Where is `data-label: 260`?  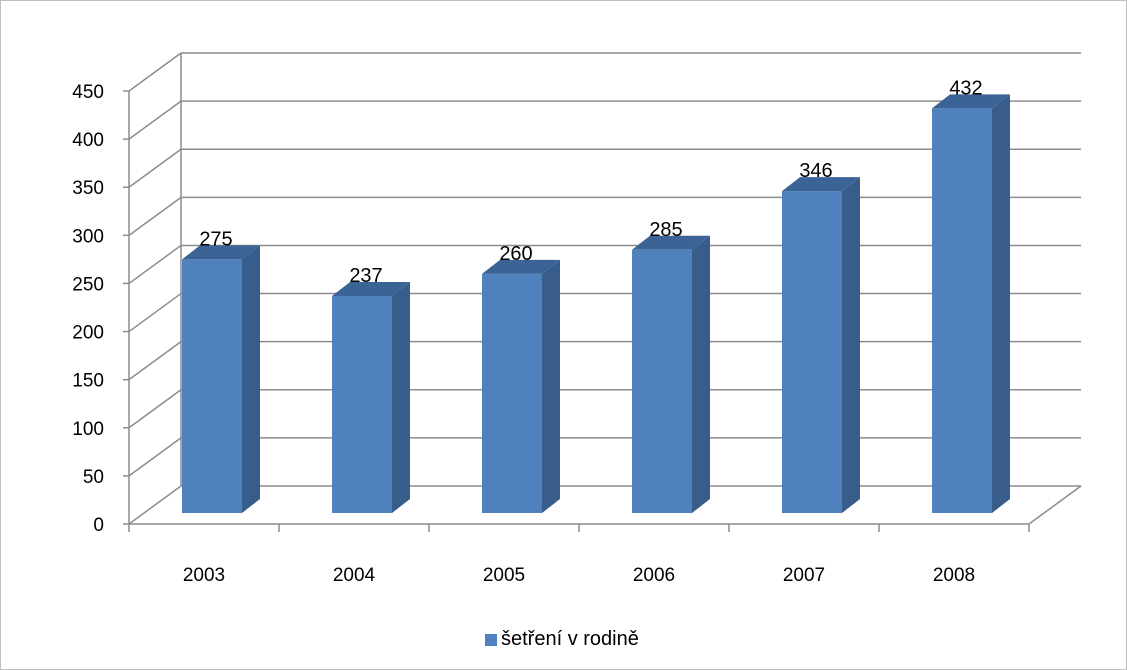
data-label: 260 is located at coordinates (515, 254).